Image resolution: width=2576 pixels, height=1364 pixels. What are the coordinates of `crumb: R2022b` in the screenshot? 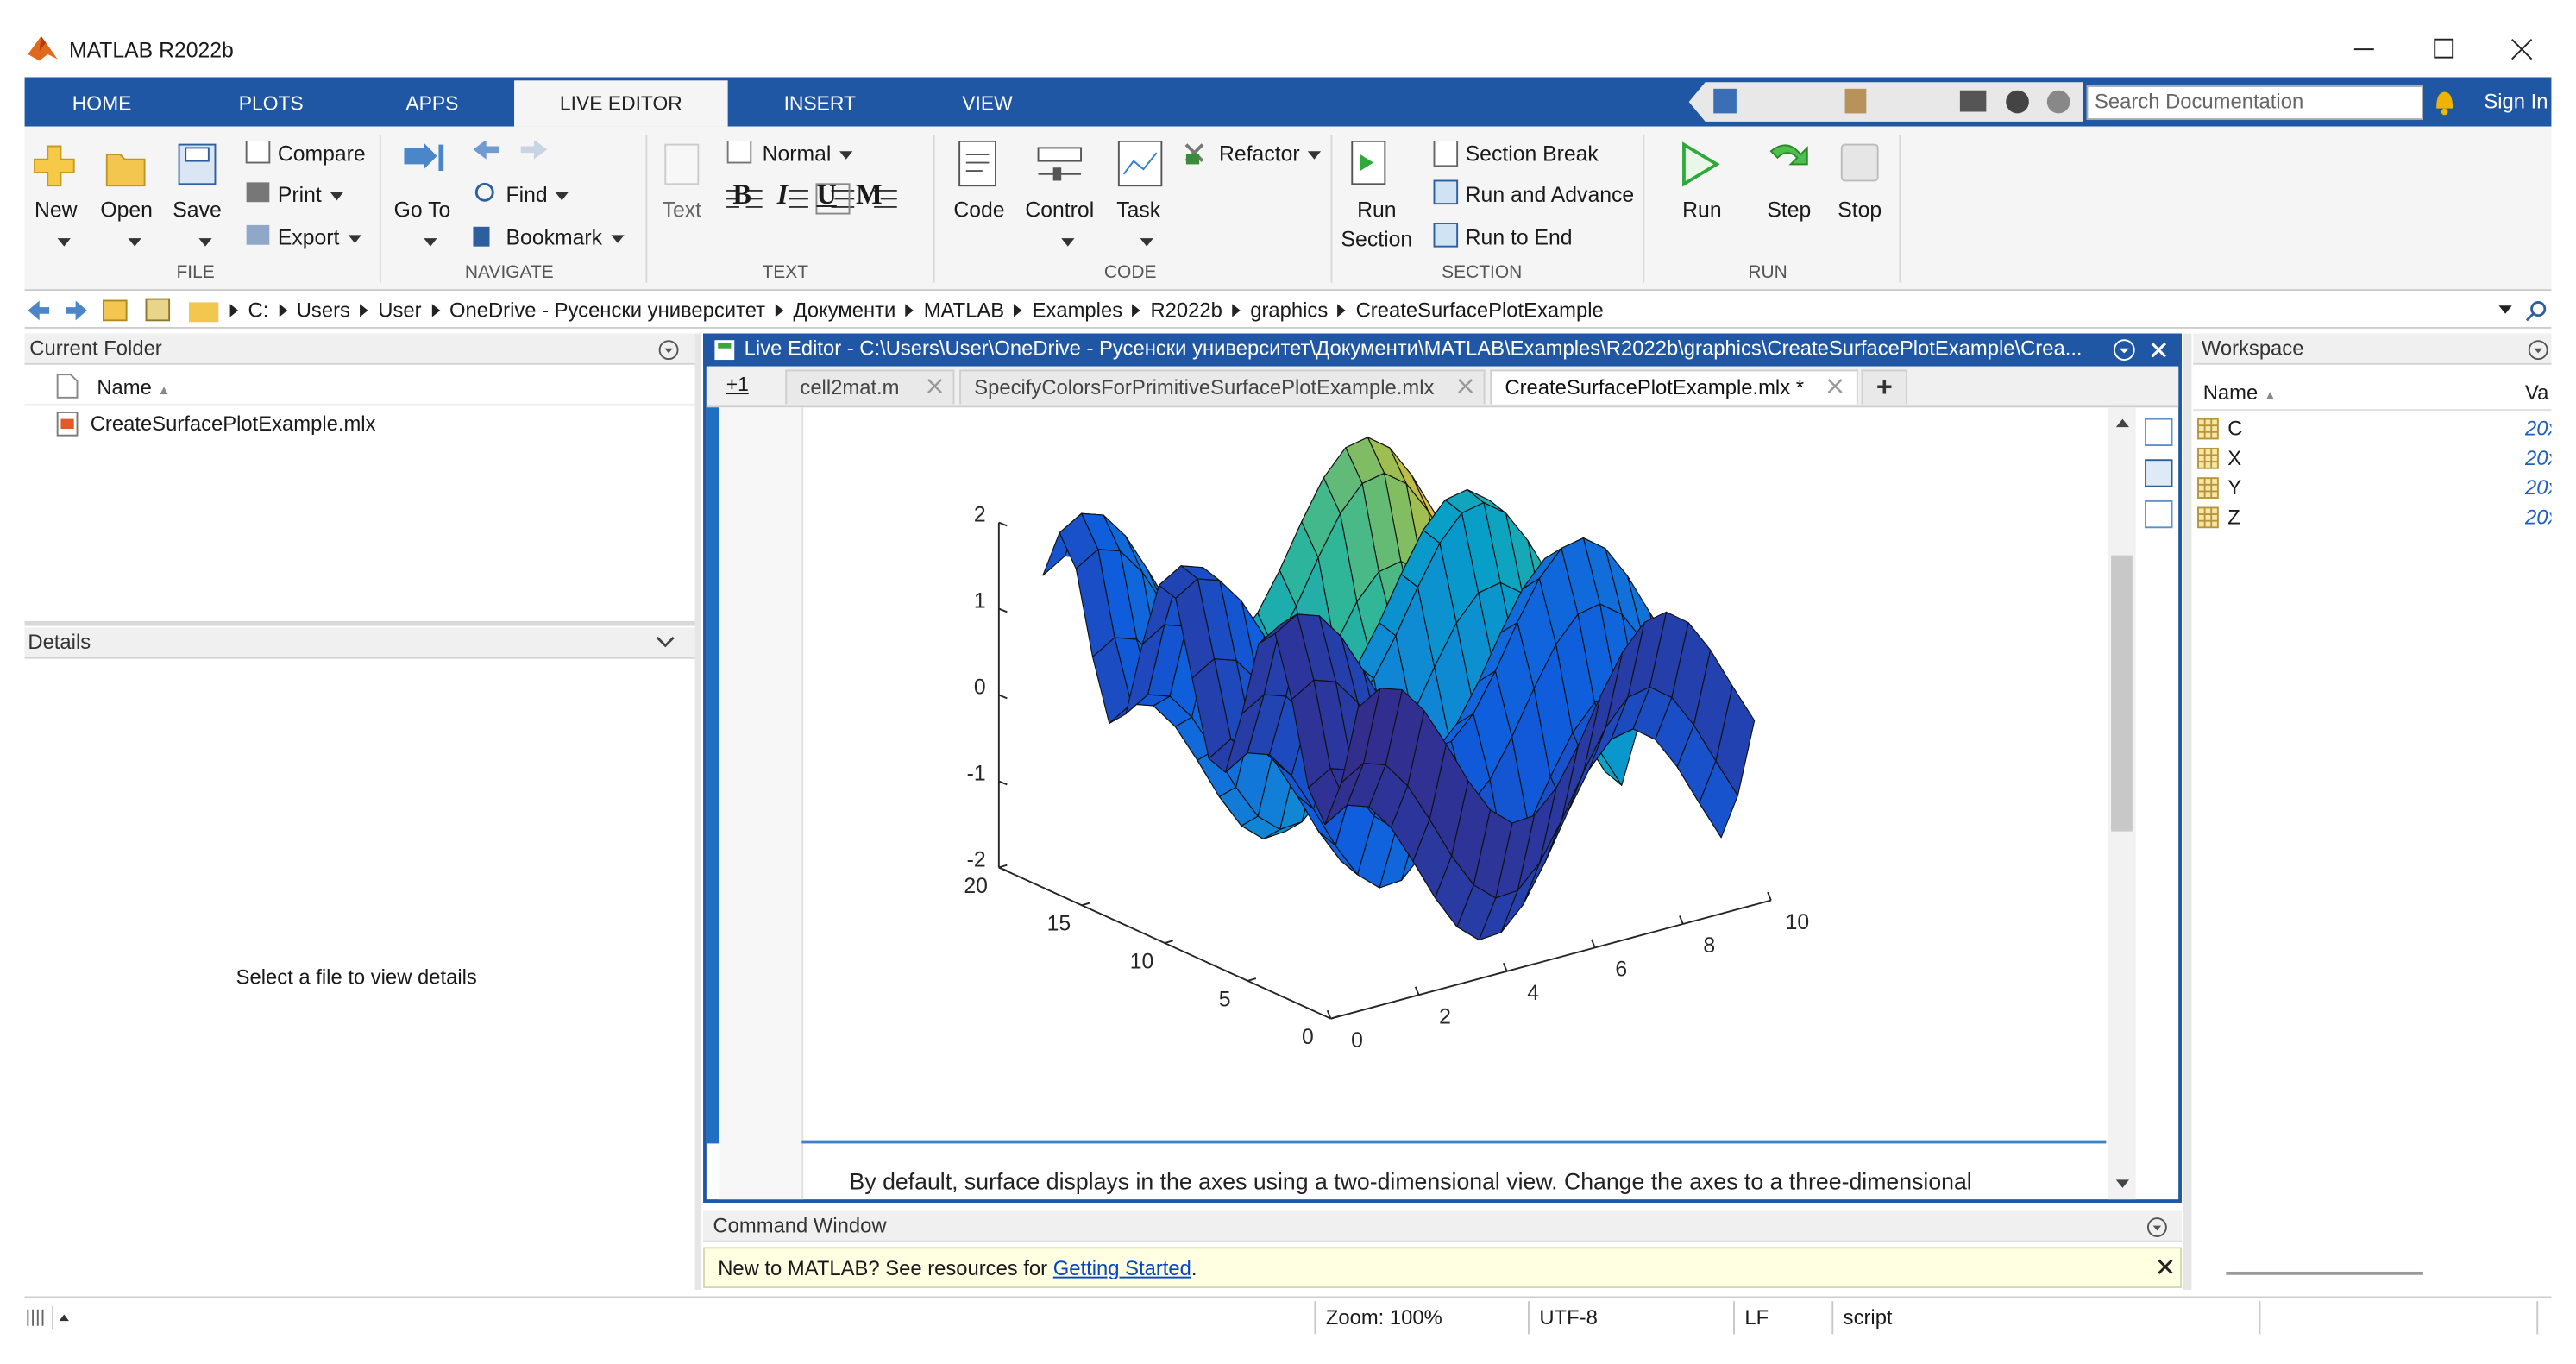 It's located at (1186, 311).